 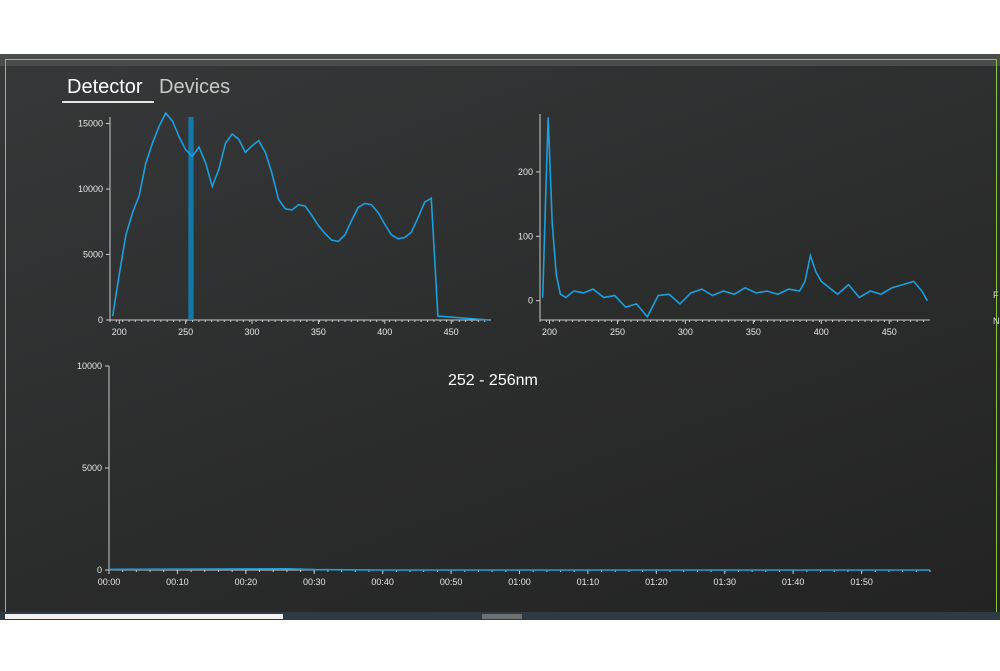 I want to click on scroll-progress-track, so click(x=144, y=616).